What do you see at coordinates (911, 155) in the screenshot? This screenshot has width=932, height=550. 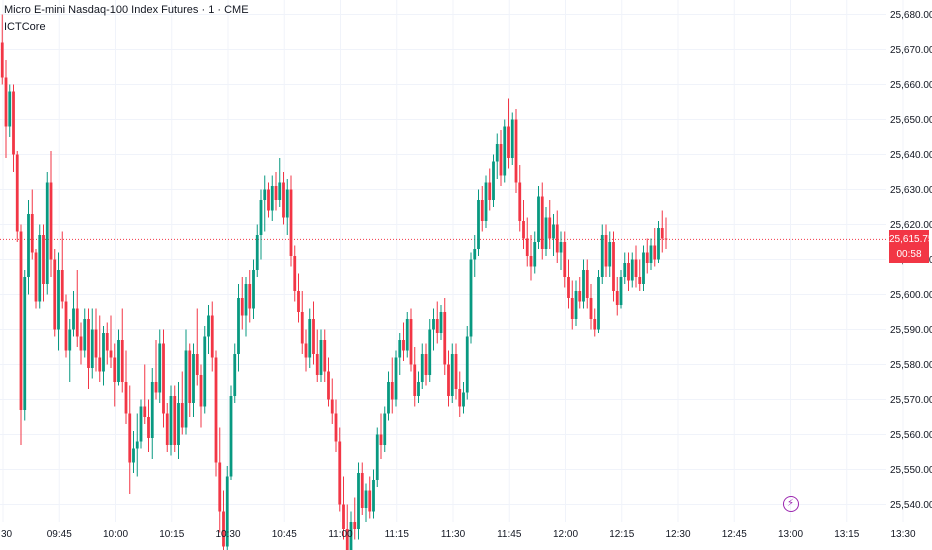 I see `price-tick-label: 25,640.00` at bounding box center [911, 155].